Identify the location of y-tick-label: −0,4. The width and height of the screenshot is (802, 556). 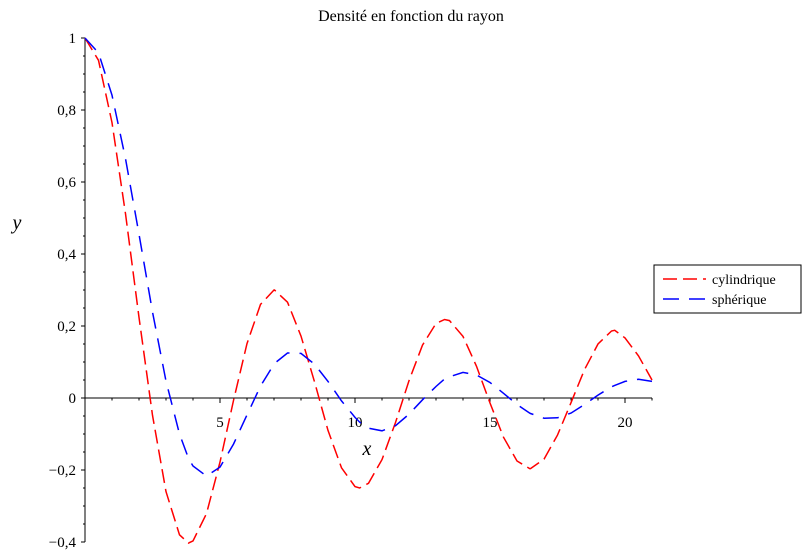
(63, 543).